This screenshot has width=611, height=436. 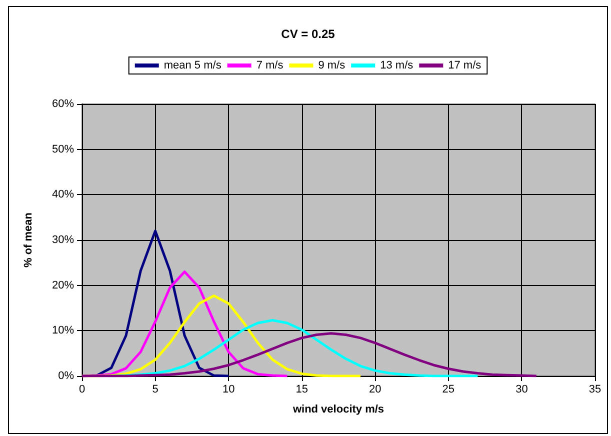 I want to click on y-tick-label: 0%, so click(x=66, y=376).